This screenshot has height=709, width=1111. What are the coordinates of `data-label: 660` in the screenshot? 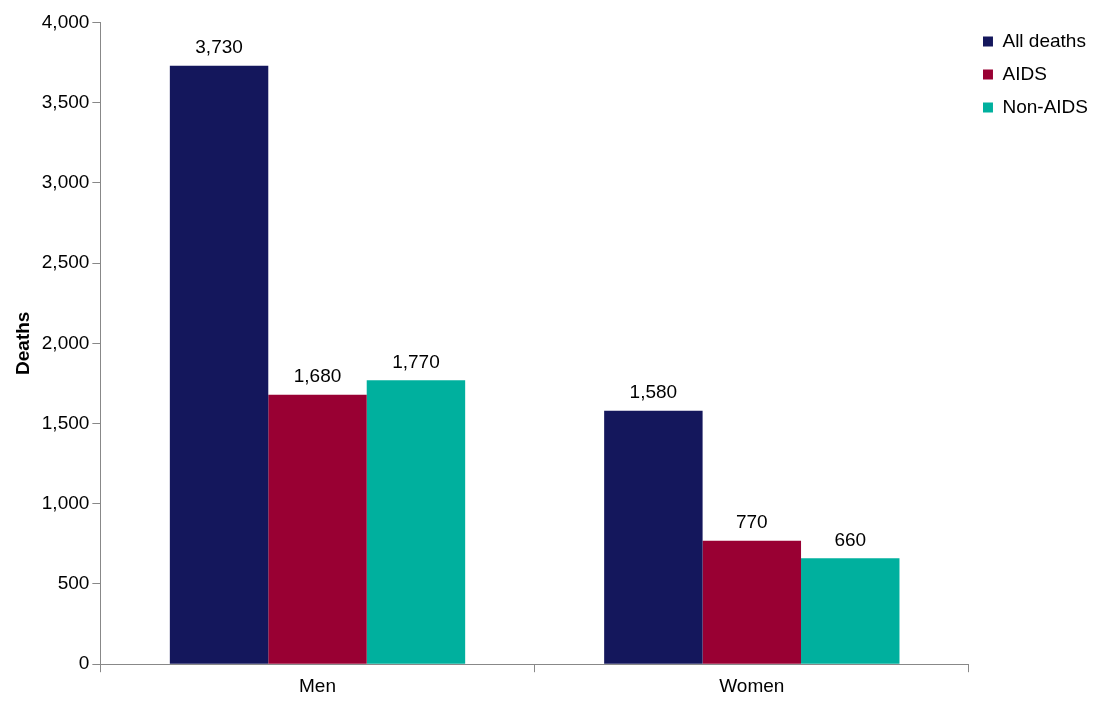 It's located at (850, 540).